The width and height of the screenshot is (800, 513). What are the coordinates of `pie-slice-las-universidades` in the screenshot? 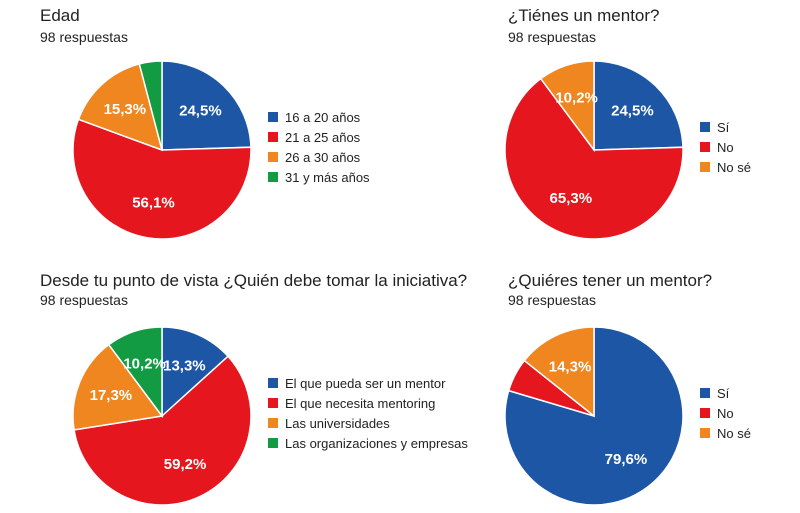 It's located at (118, 387).